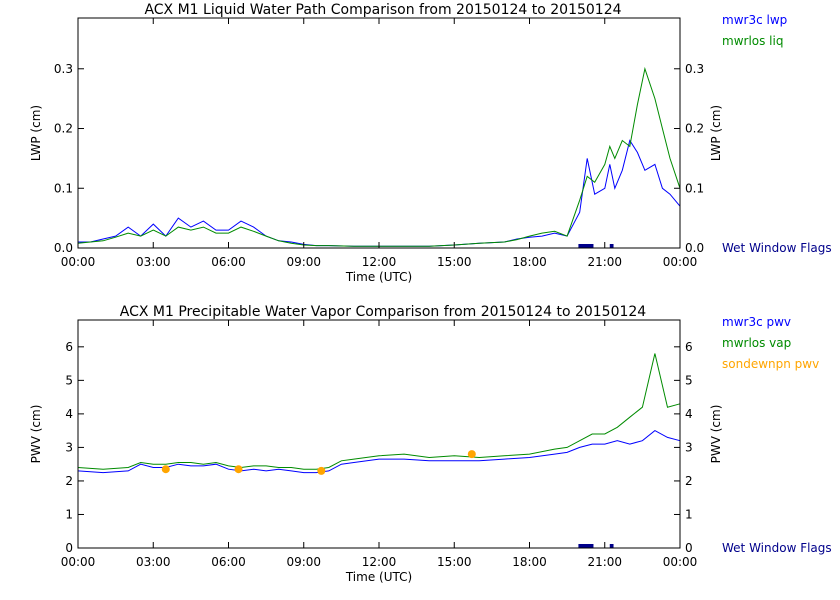 This screenshot has height=600, width=840. Describe the element at coordinates (69, 447) in the screenshot. I see `plot2-y-tick-label-3: 3` at that location.